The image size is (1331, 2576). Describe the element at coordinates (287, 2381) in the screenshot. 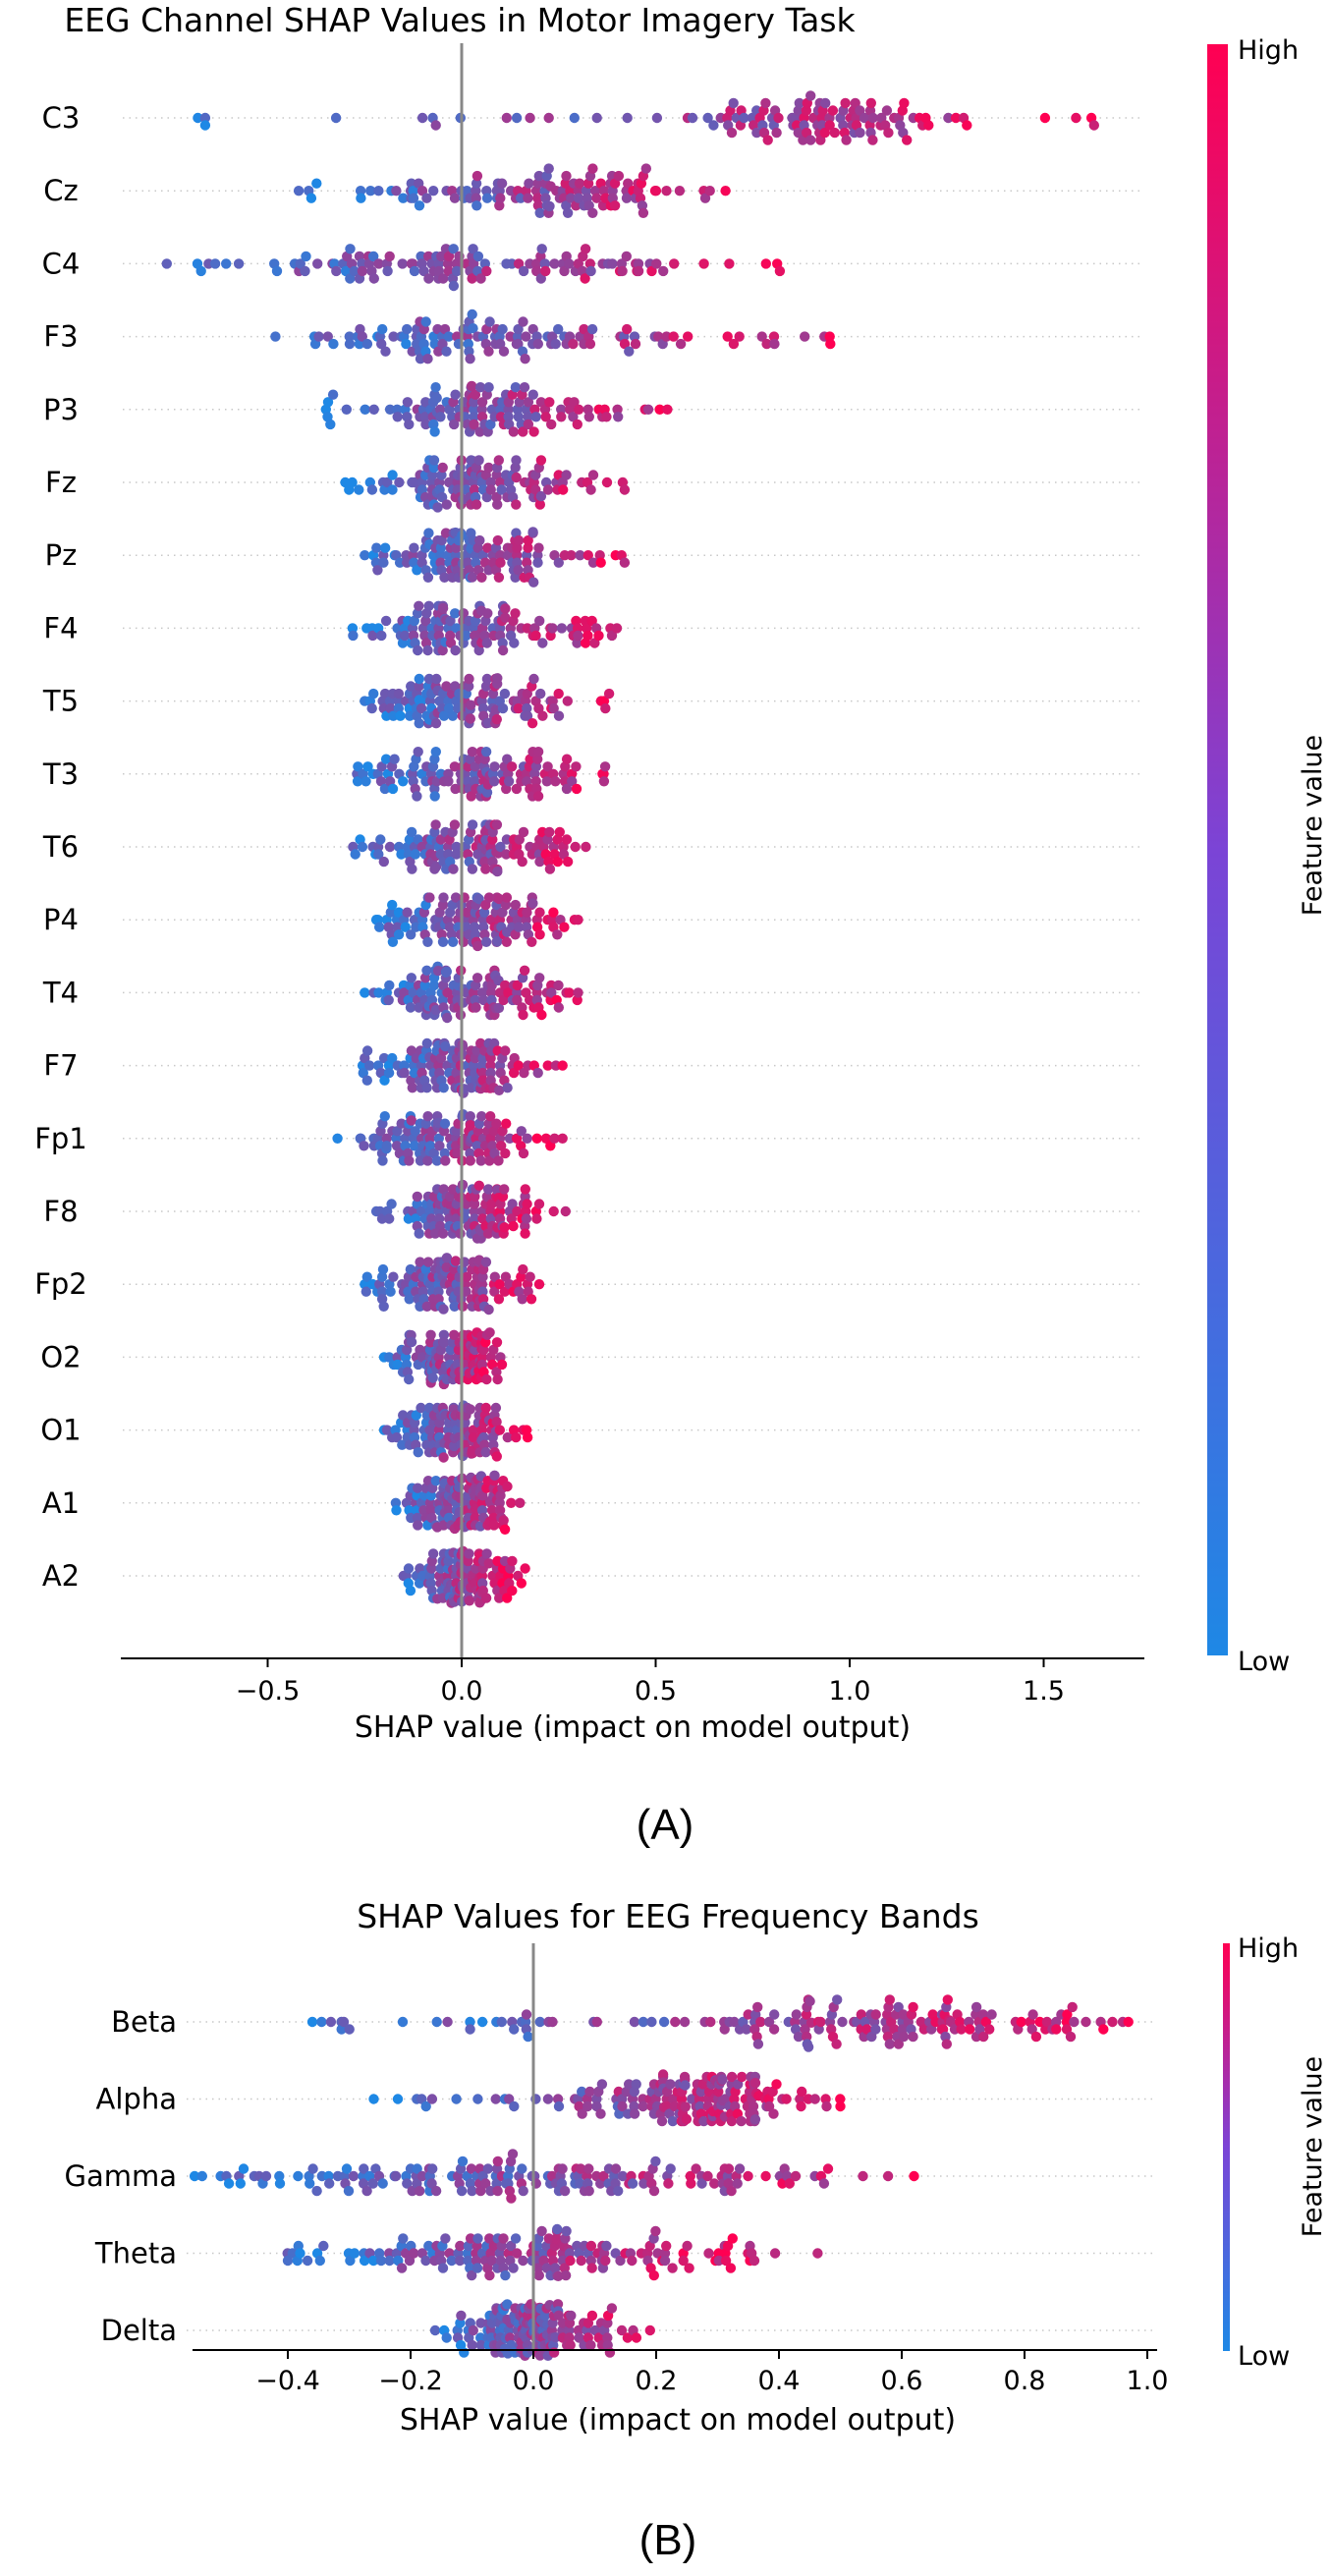

I see `x-tick-label: −0.4` at that location.